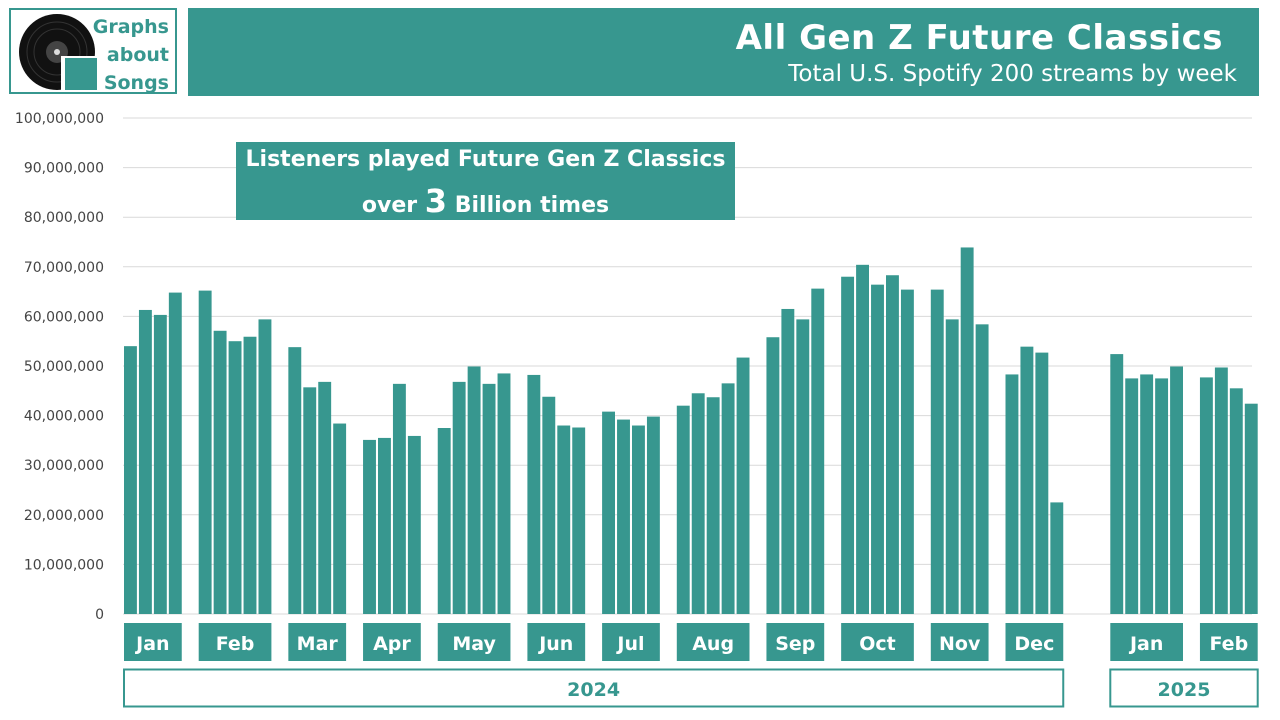 The image size is (1280, 720). I want to click on chart-subtitle: Total U.S. Spotify 200 streams by week, so click(1012, 74).